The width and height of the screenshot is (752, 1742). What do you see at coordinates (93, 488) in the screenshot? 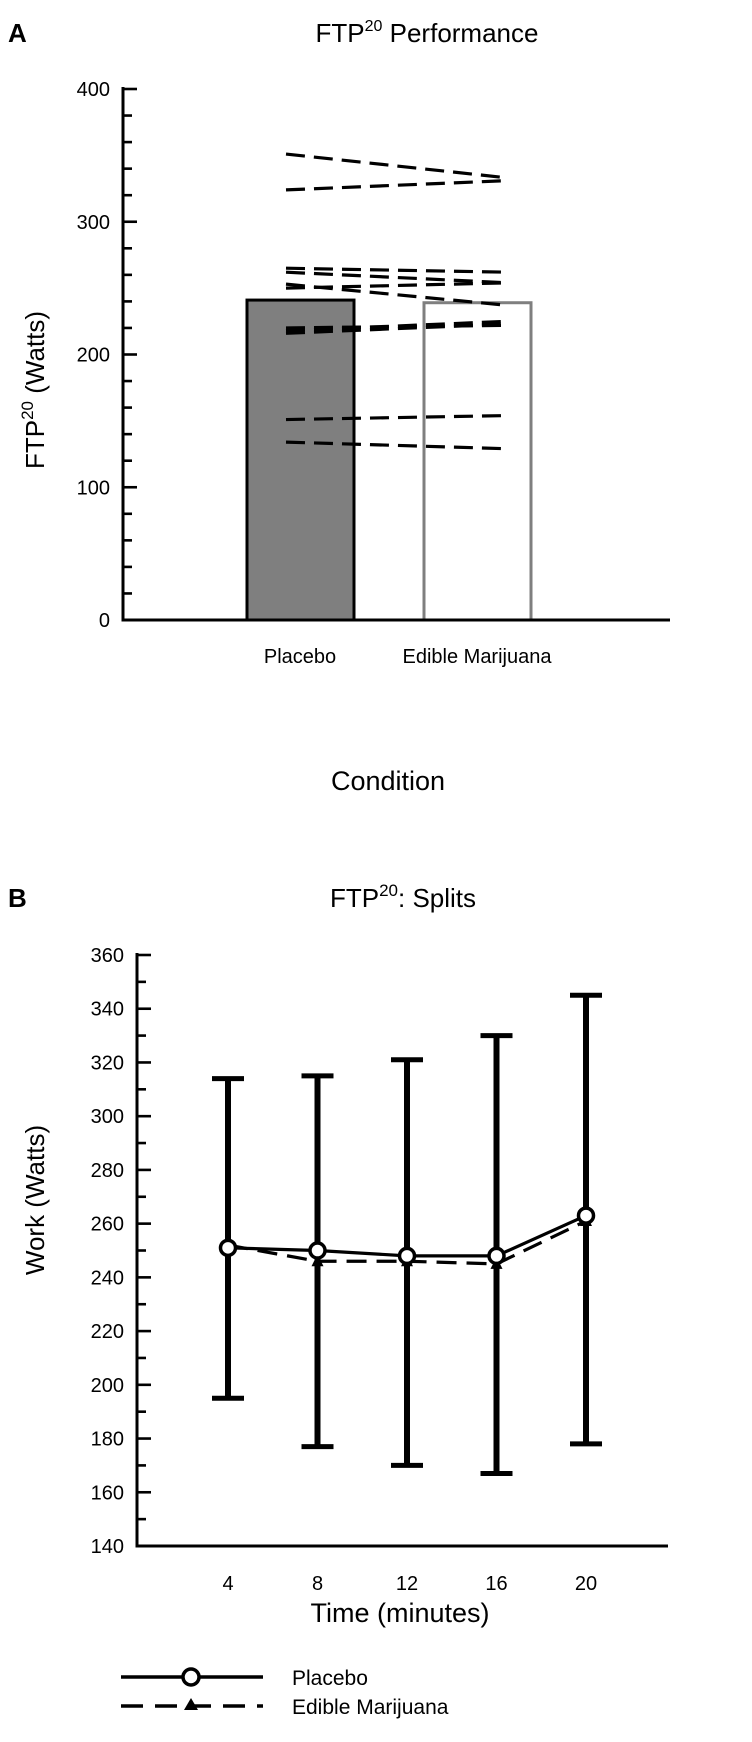
I see `panel-a-y-tick-label: 100` at bounding box center [93, 488].